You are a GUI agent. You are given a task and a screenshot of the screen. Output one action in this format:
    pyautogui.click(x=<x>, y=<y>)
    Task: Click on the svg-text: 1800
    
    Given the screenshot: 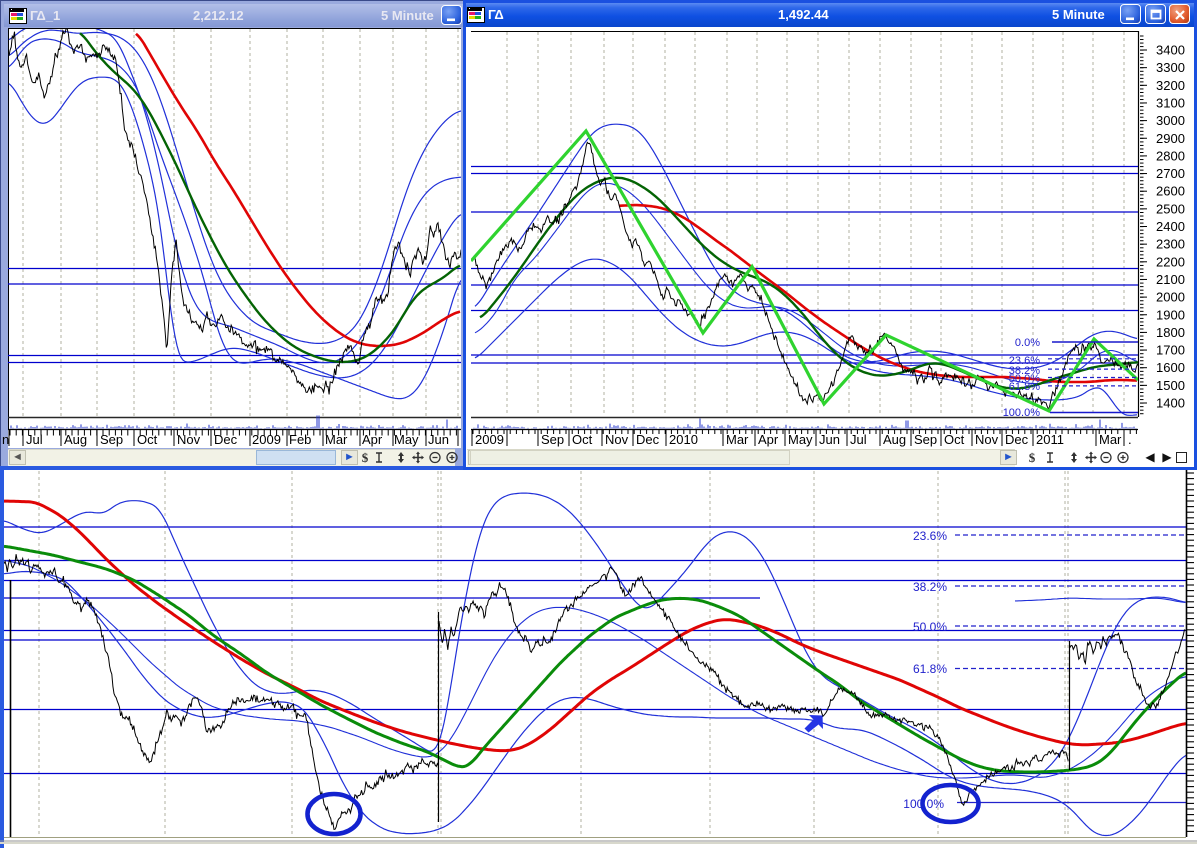 What is the action you would take?
    pyautogui.click(x=1170, y=332)
    